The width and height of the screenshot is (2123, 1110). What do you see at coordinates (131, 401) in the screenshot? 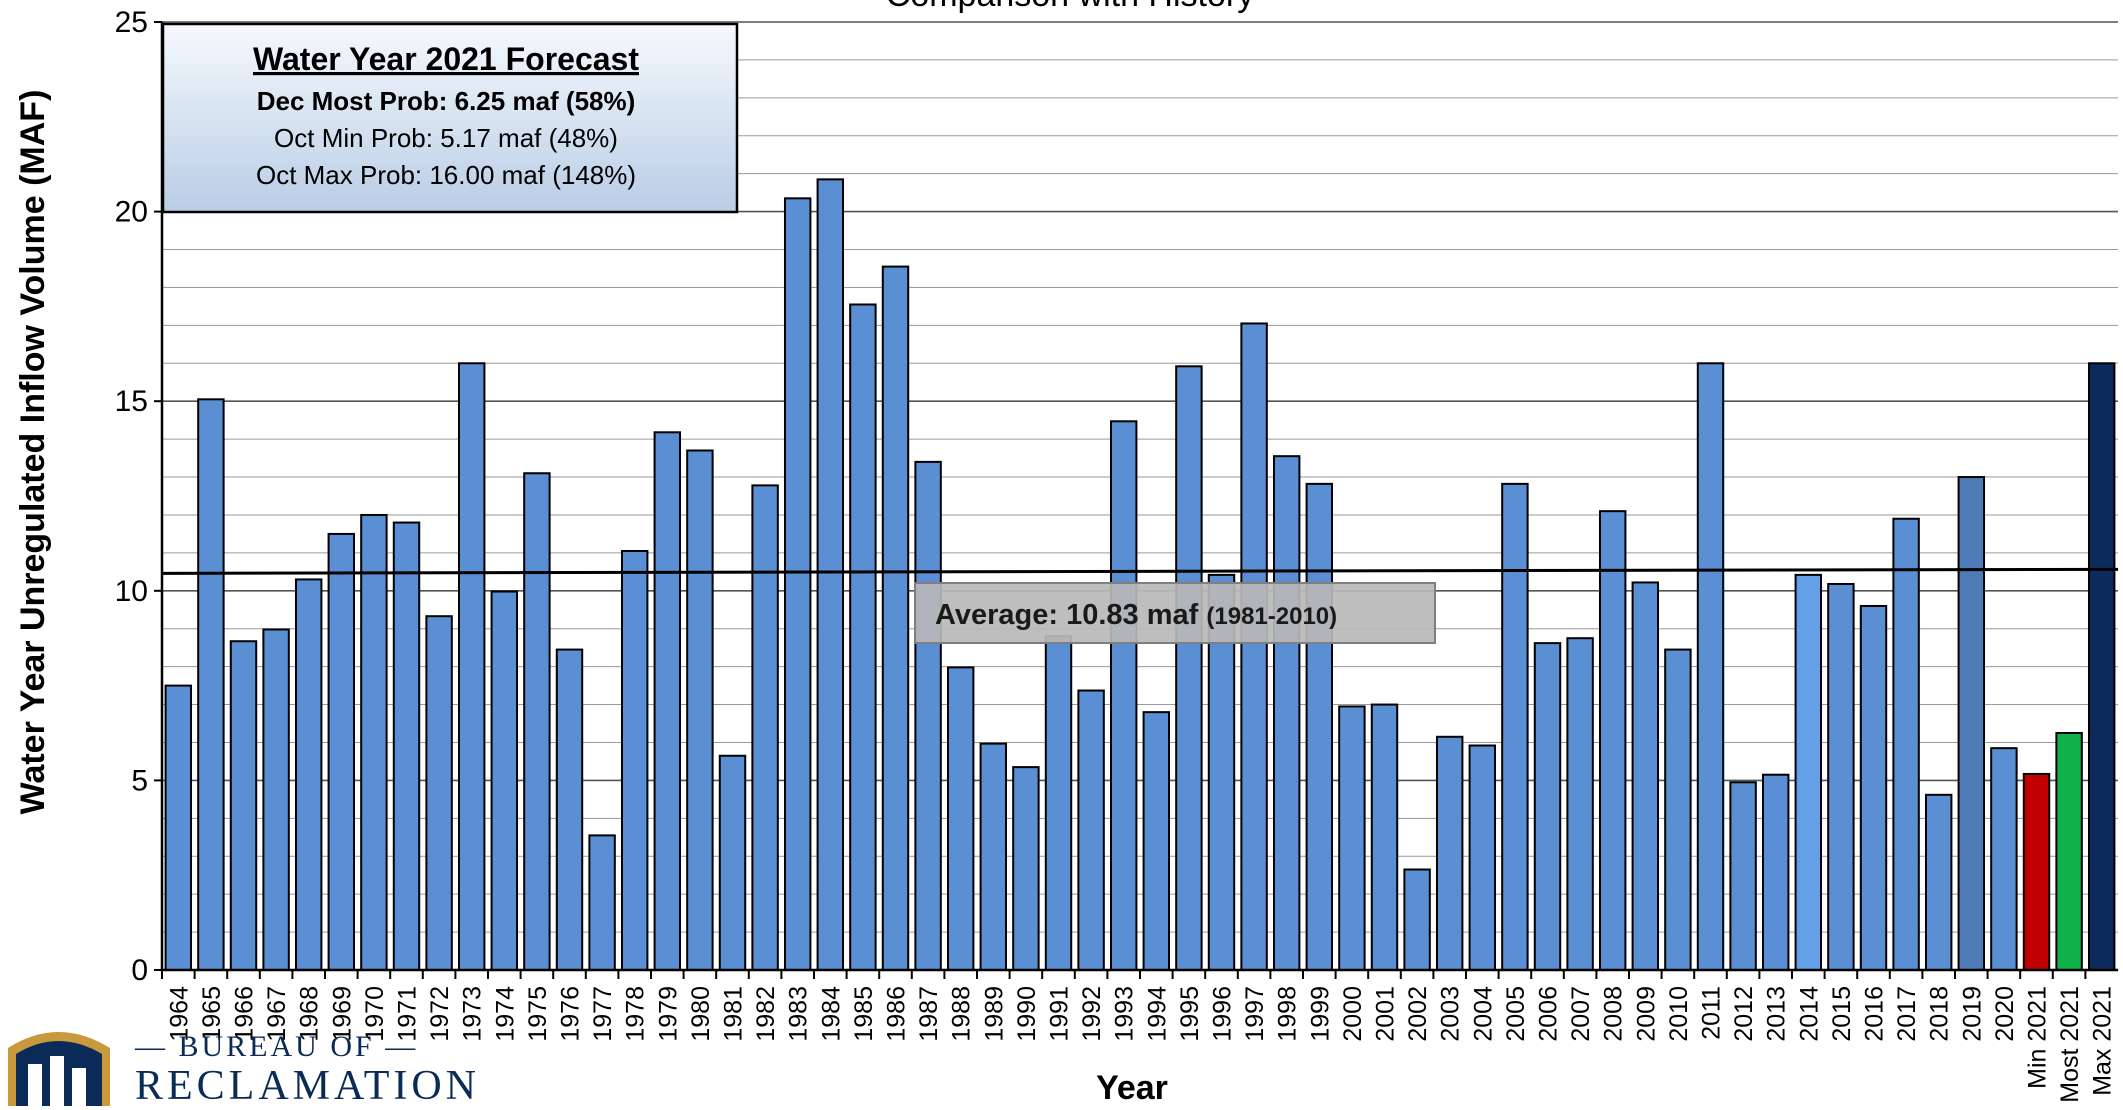
I see `y-tick-label: 15` at bounding box center [131, 401].